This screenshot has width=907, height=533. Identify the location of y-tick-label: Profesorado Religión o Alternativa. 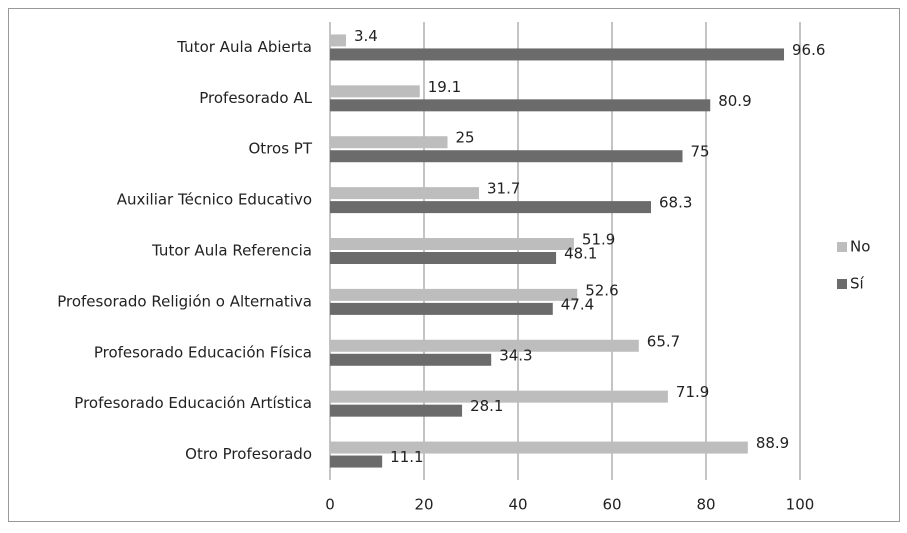
(184, 301).